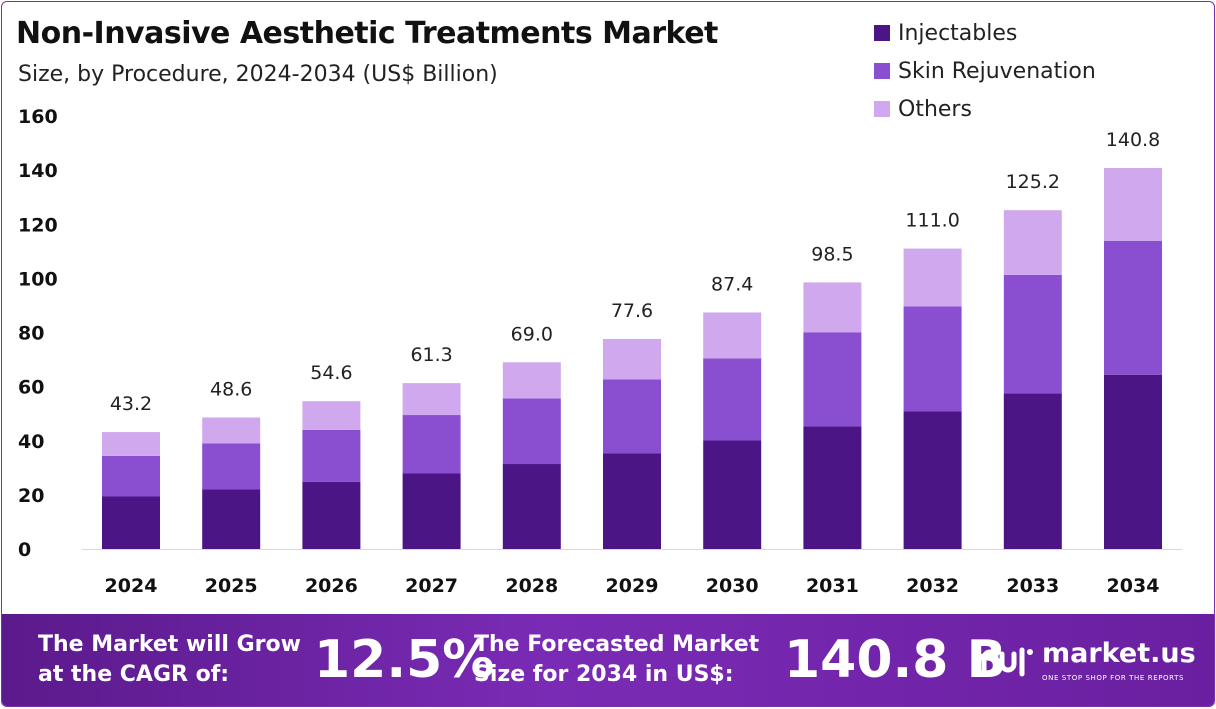 The width and height of the screenshot is (1216, 709). What do you see at coordinates (367, 33) in the screenshot?
I see `chart-title: Non-Invasive Aesthetic Treatments Market` at bounding box center [367, 33].